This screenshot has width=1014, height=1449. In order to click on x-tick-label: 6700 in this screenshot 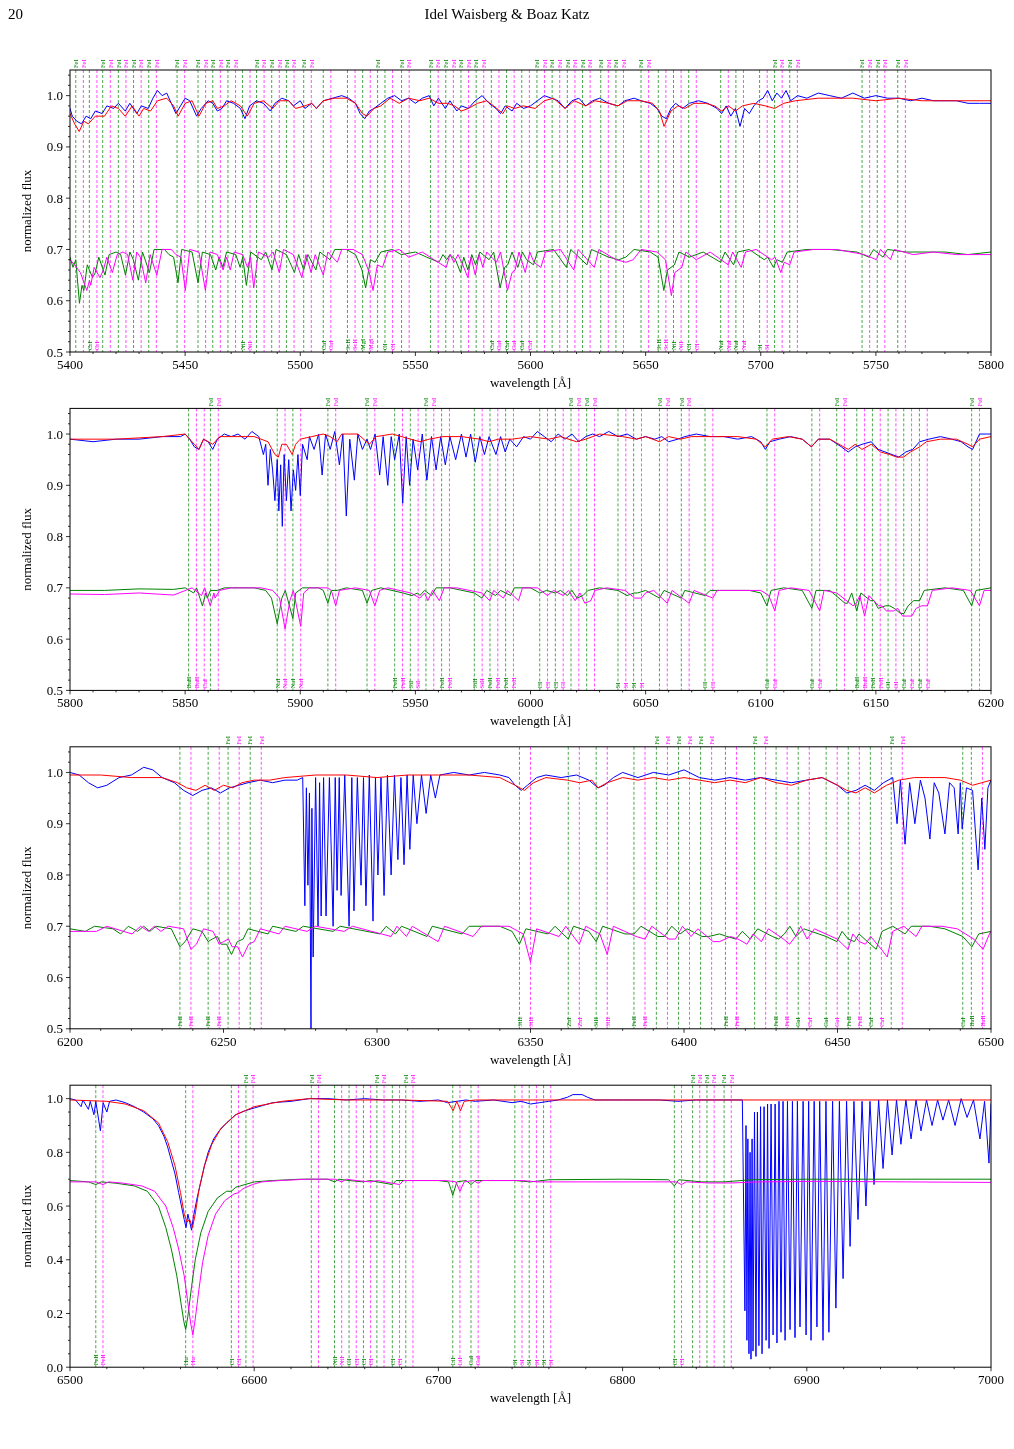, I will do `click(438, 1380)`.